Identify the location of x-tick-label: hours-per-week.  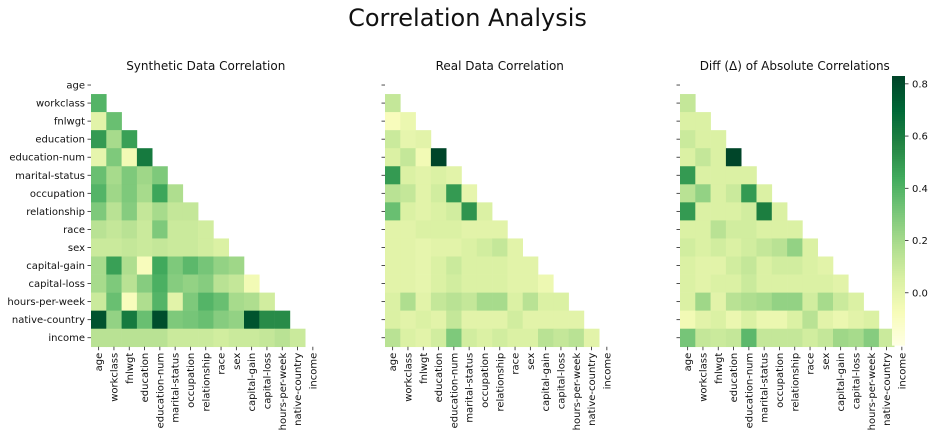
(872, 392).